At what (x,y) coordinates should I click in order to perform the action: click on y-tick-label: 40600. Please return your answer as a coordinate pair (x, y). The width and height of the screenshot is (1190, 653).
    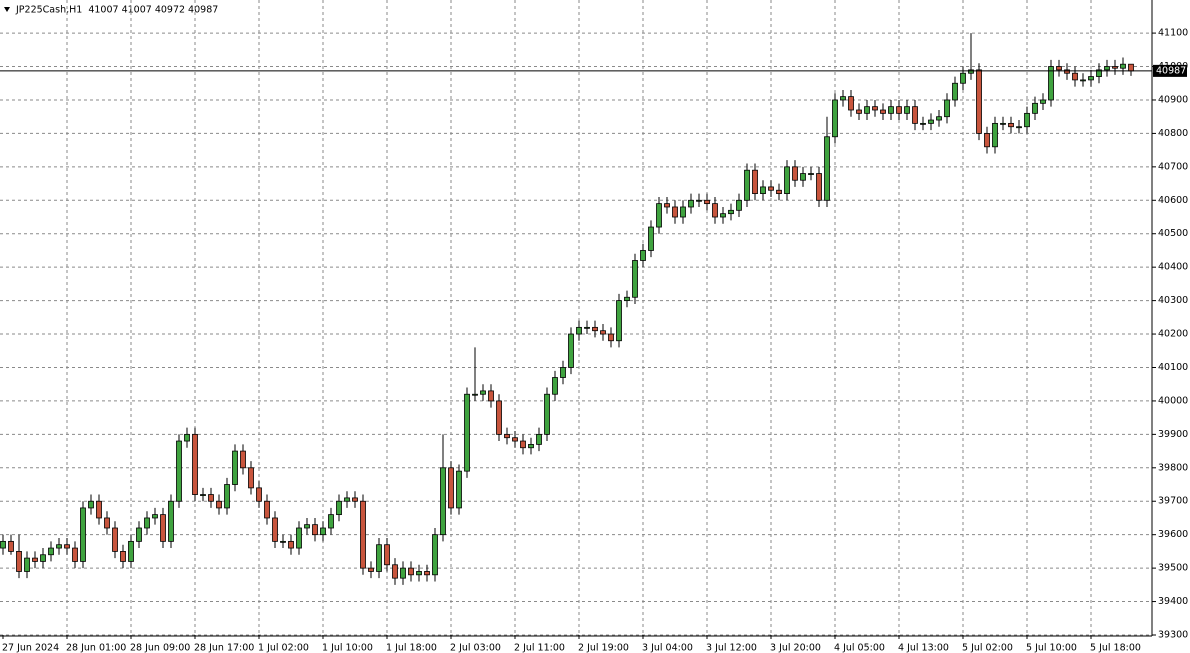
    Looking at the image, I should click on (1173, 200).